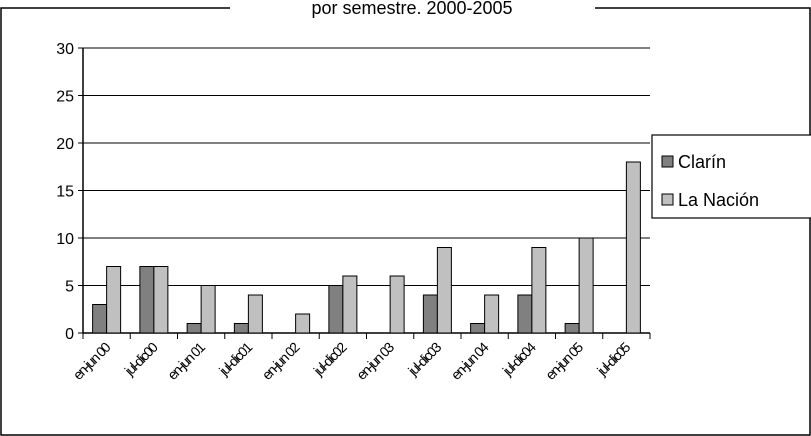 The height and width of the screenshot is (436, 811). What do you see at coordinates (69, 287) in the screenshot?
I see `y-tick-label: 5` at bounding box center [69, 287].